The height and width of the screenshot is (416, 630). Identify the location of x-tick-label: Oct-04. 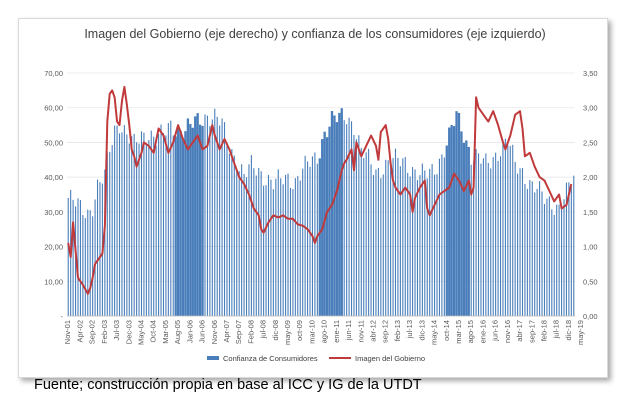
(153, 331).